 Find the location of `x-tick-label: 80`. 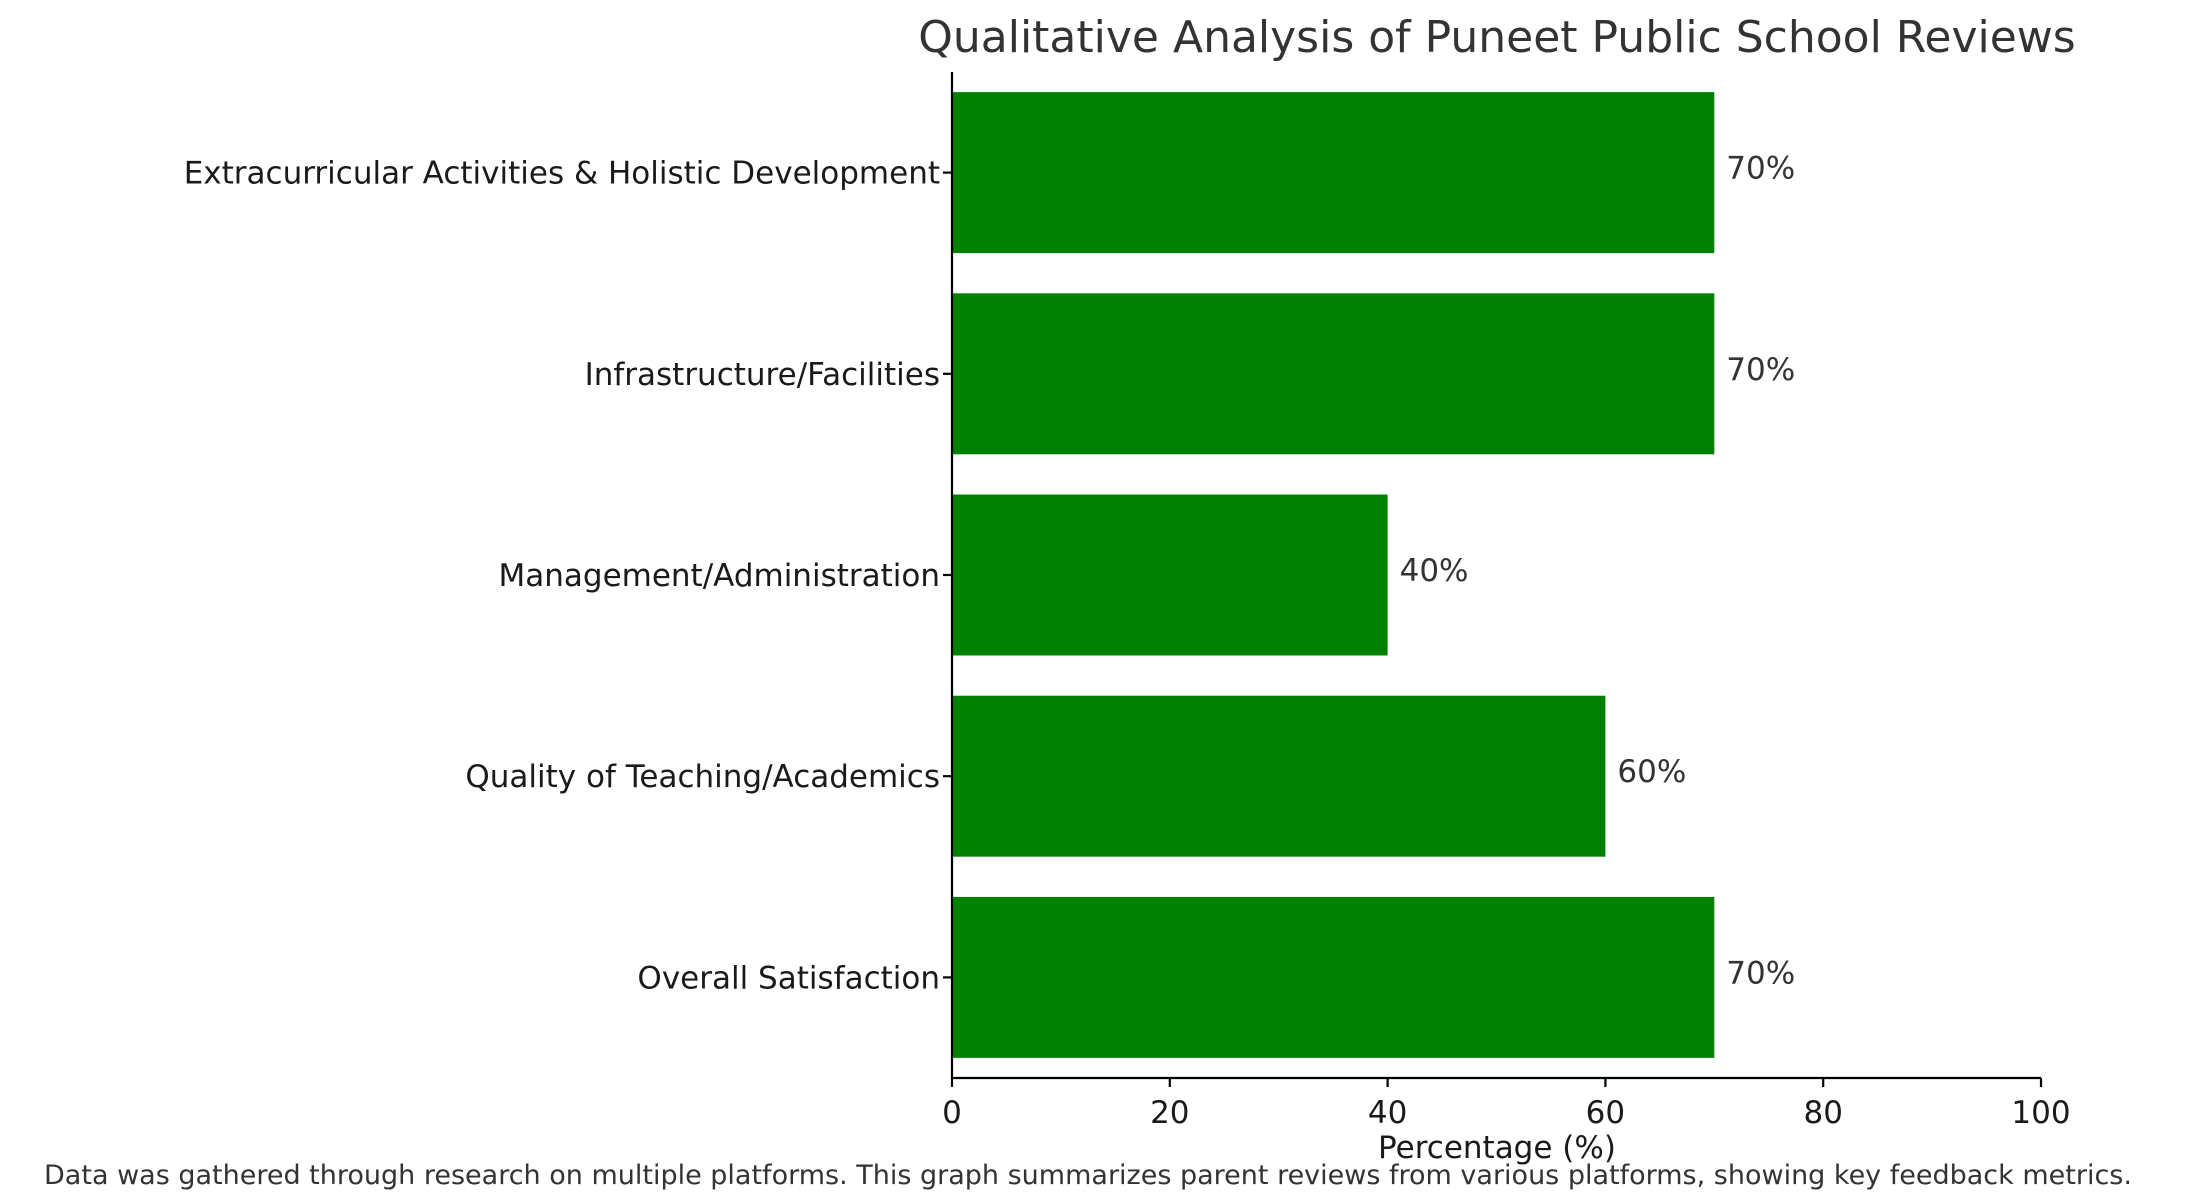

x-tick-label: 80 is located at coordinates (1822, 1113).